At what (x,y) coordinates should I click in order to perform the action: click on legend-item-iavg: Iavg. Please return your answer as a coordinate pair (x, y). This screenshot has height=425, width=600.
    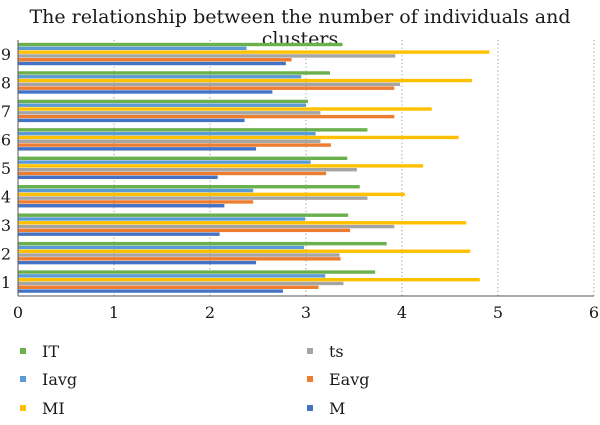
    Looking at the image, I should click on (48, 379).